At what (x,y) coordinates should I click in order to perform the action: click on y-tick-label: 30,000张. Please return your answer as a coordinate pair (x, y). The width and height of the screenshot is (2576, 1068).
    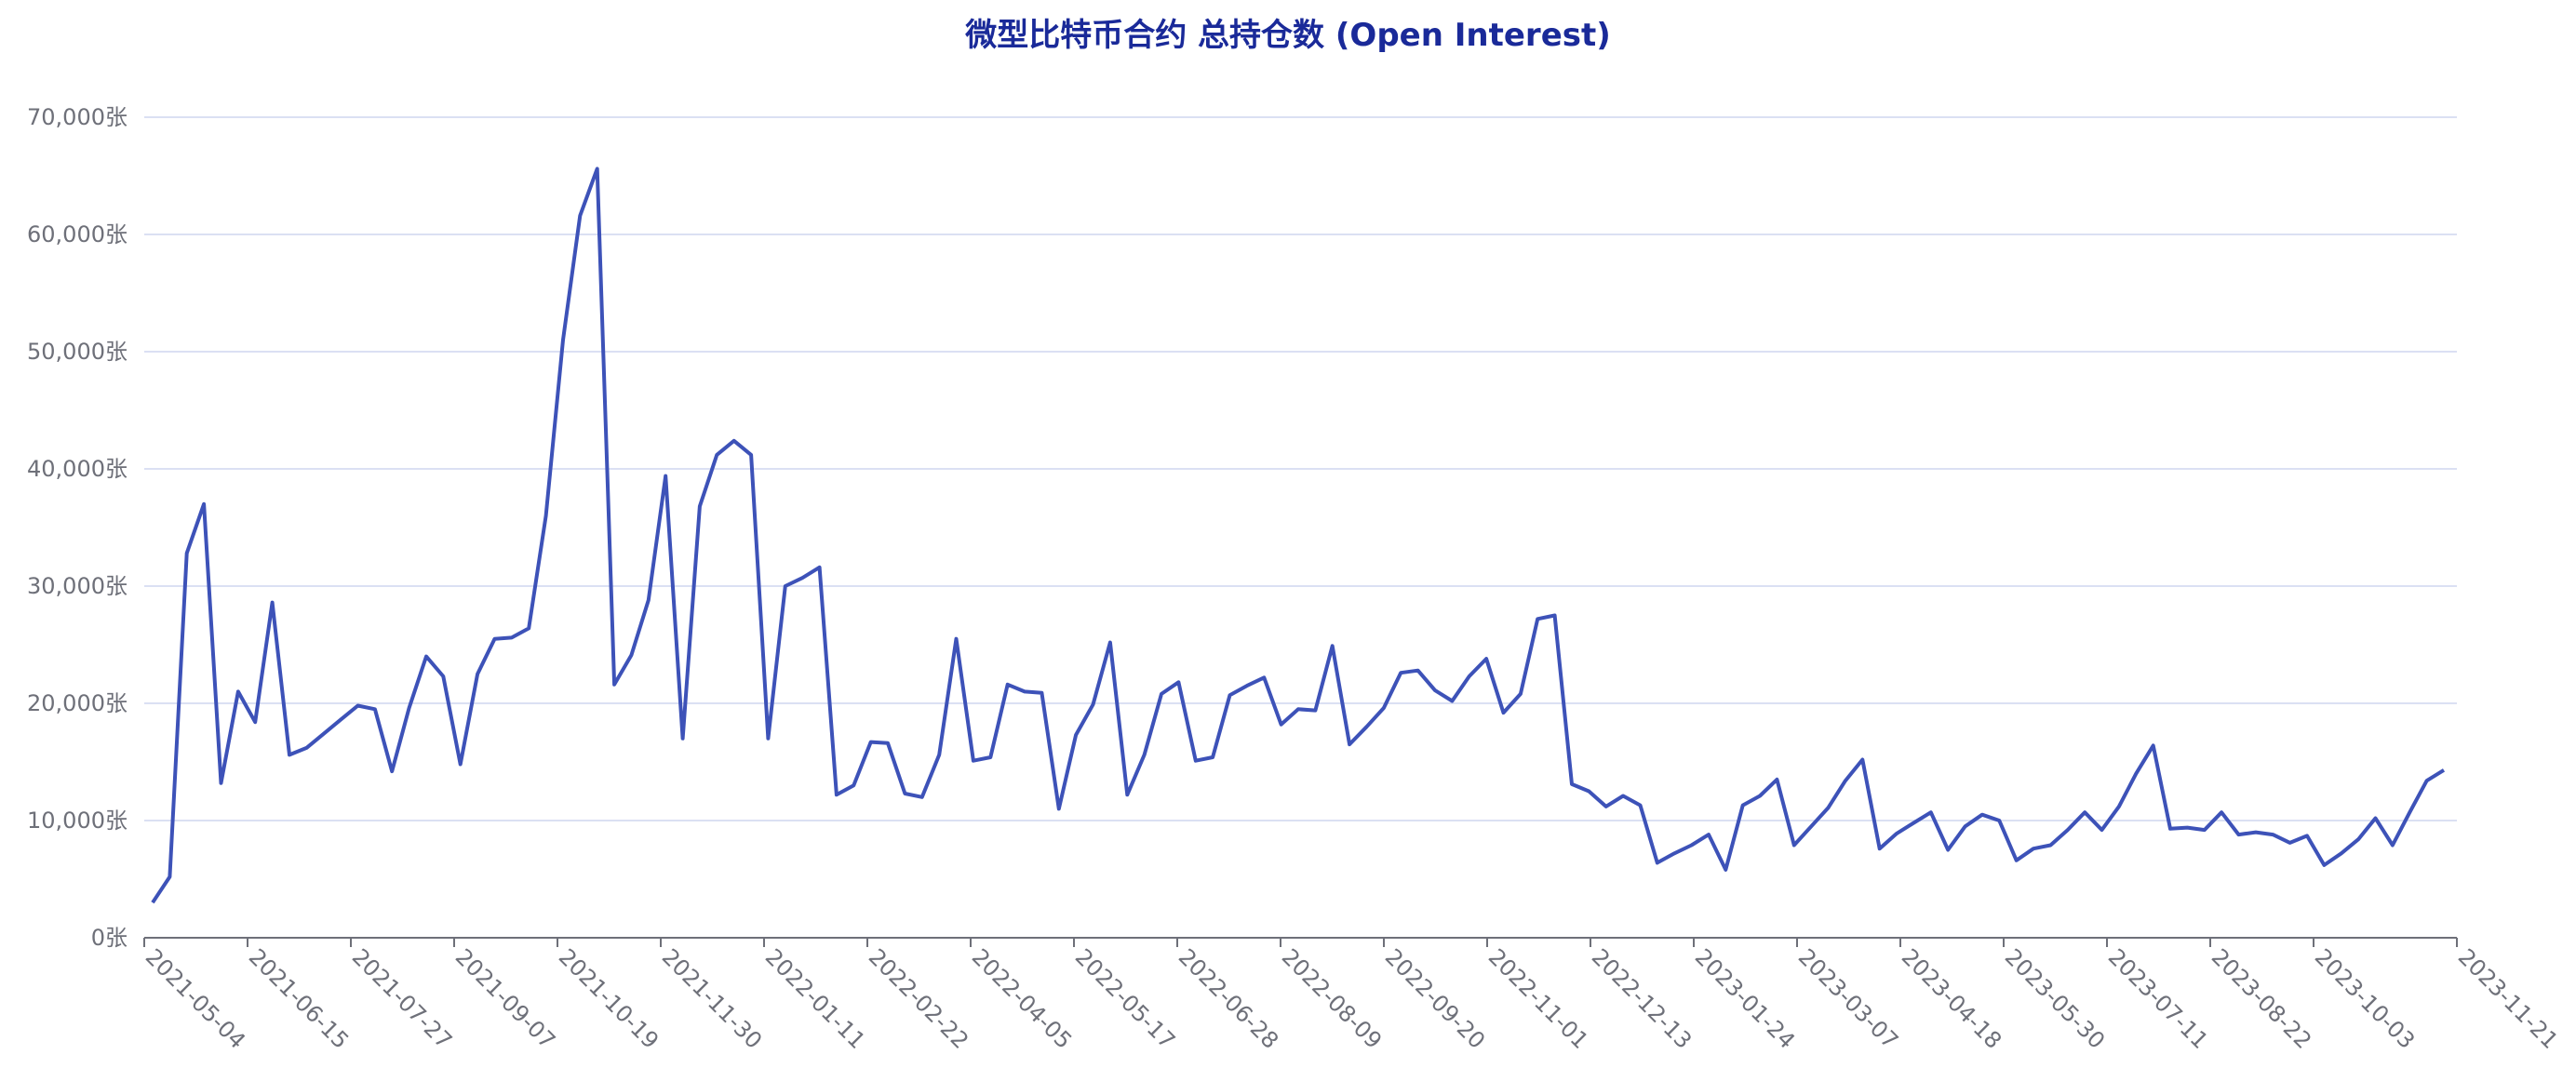
    Looking at the image, I should click on (77, 586).